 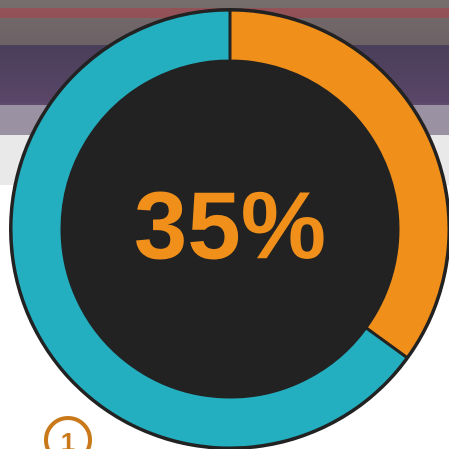 I want to click on badge-number: 1, so click(x=68, y=438).